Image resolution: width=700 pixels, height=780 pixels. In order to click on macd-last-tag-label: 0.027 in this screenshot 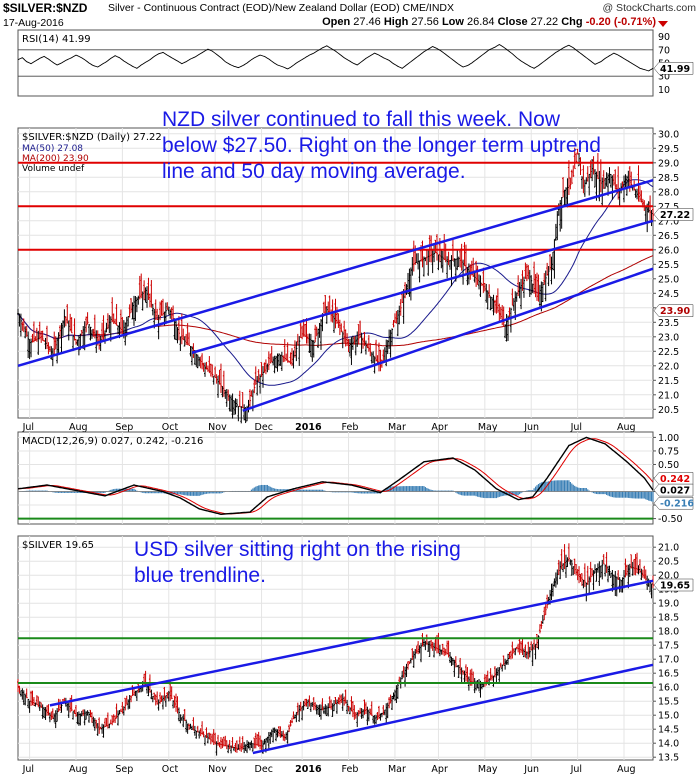, I will do `click(675, 491)`.